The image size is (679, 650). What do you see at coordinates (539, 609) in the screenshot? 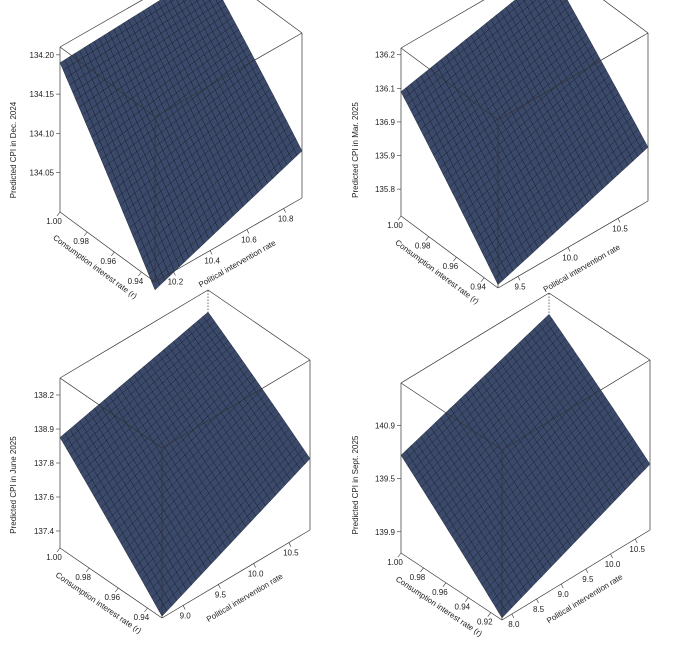
I see `y-tick-label: 8.5` at bounding box center [539, 609].